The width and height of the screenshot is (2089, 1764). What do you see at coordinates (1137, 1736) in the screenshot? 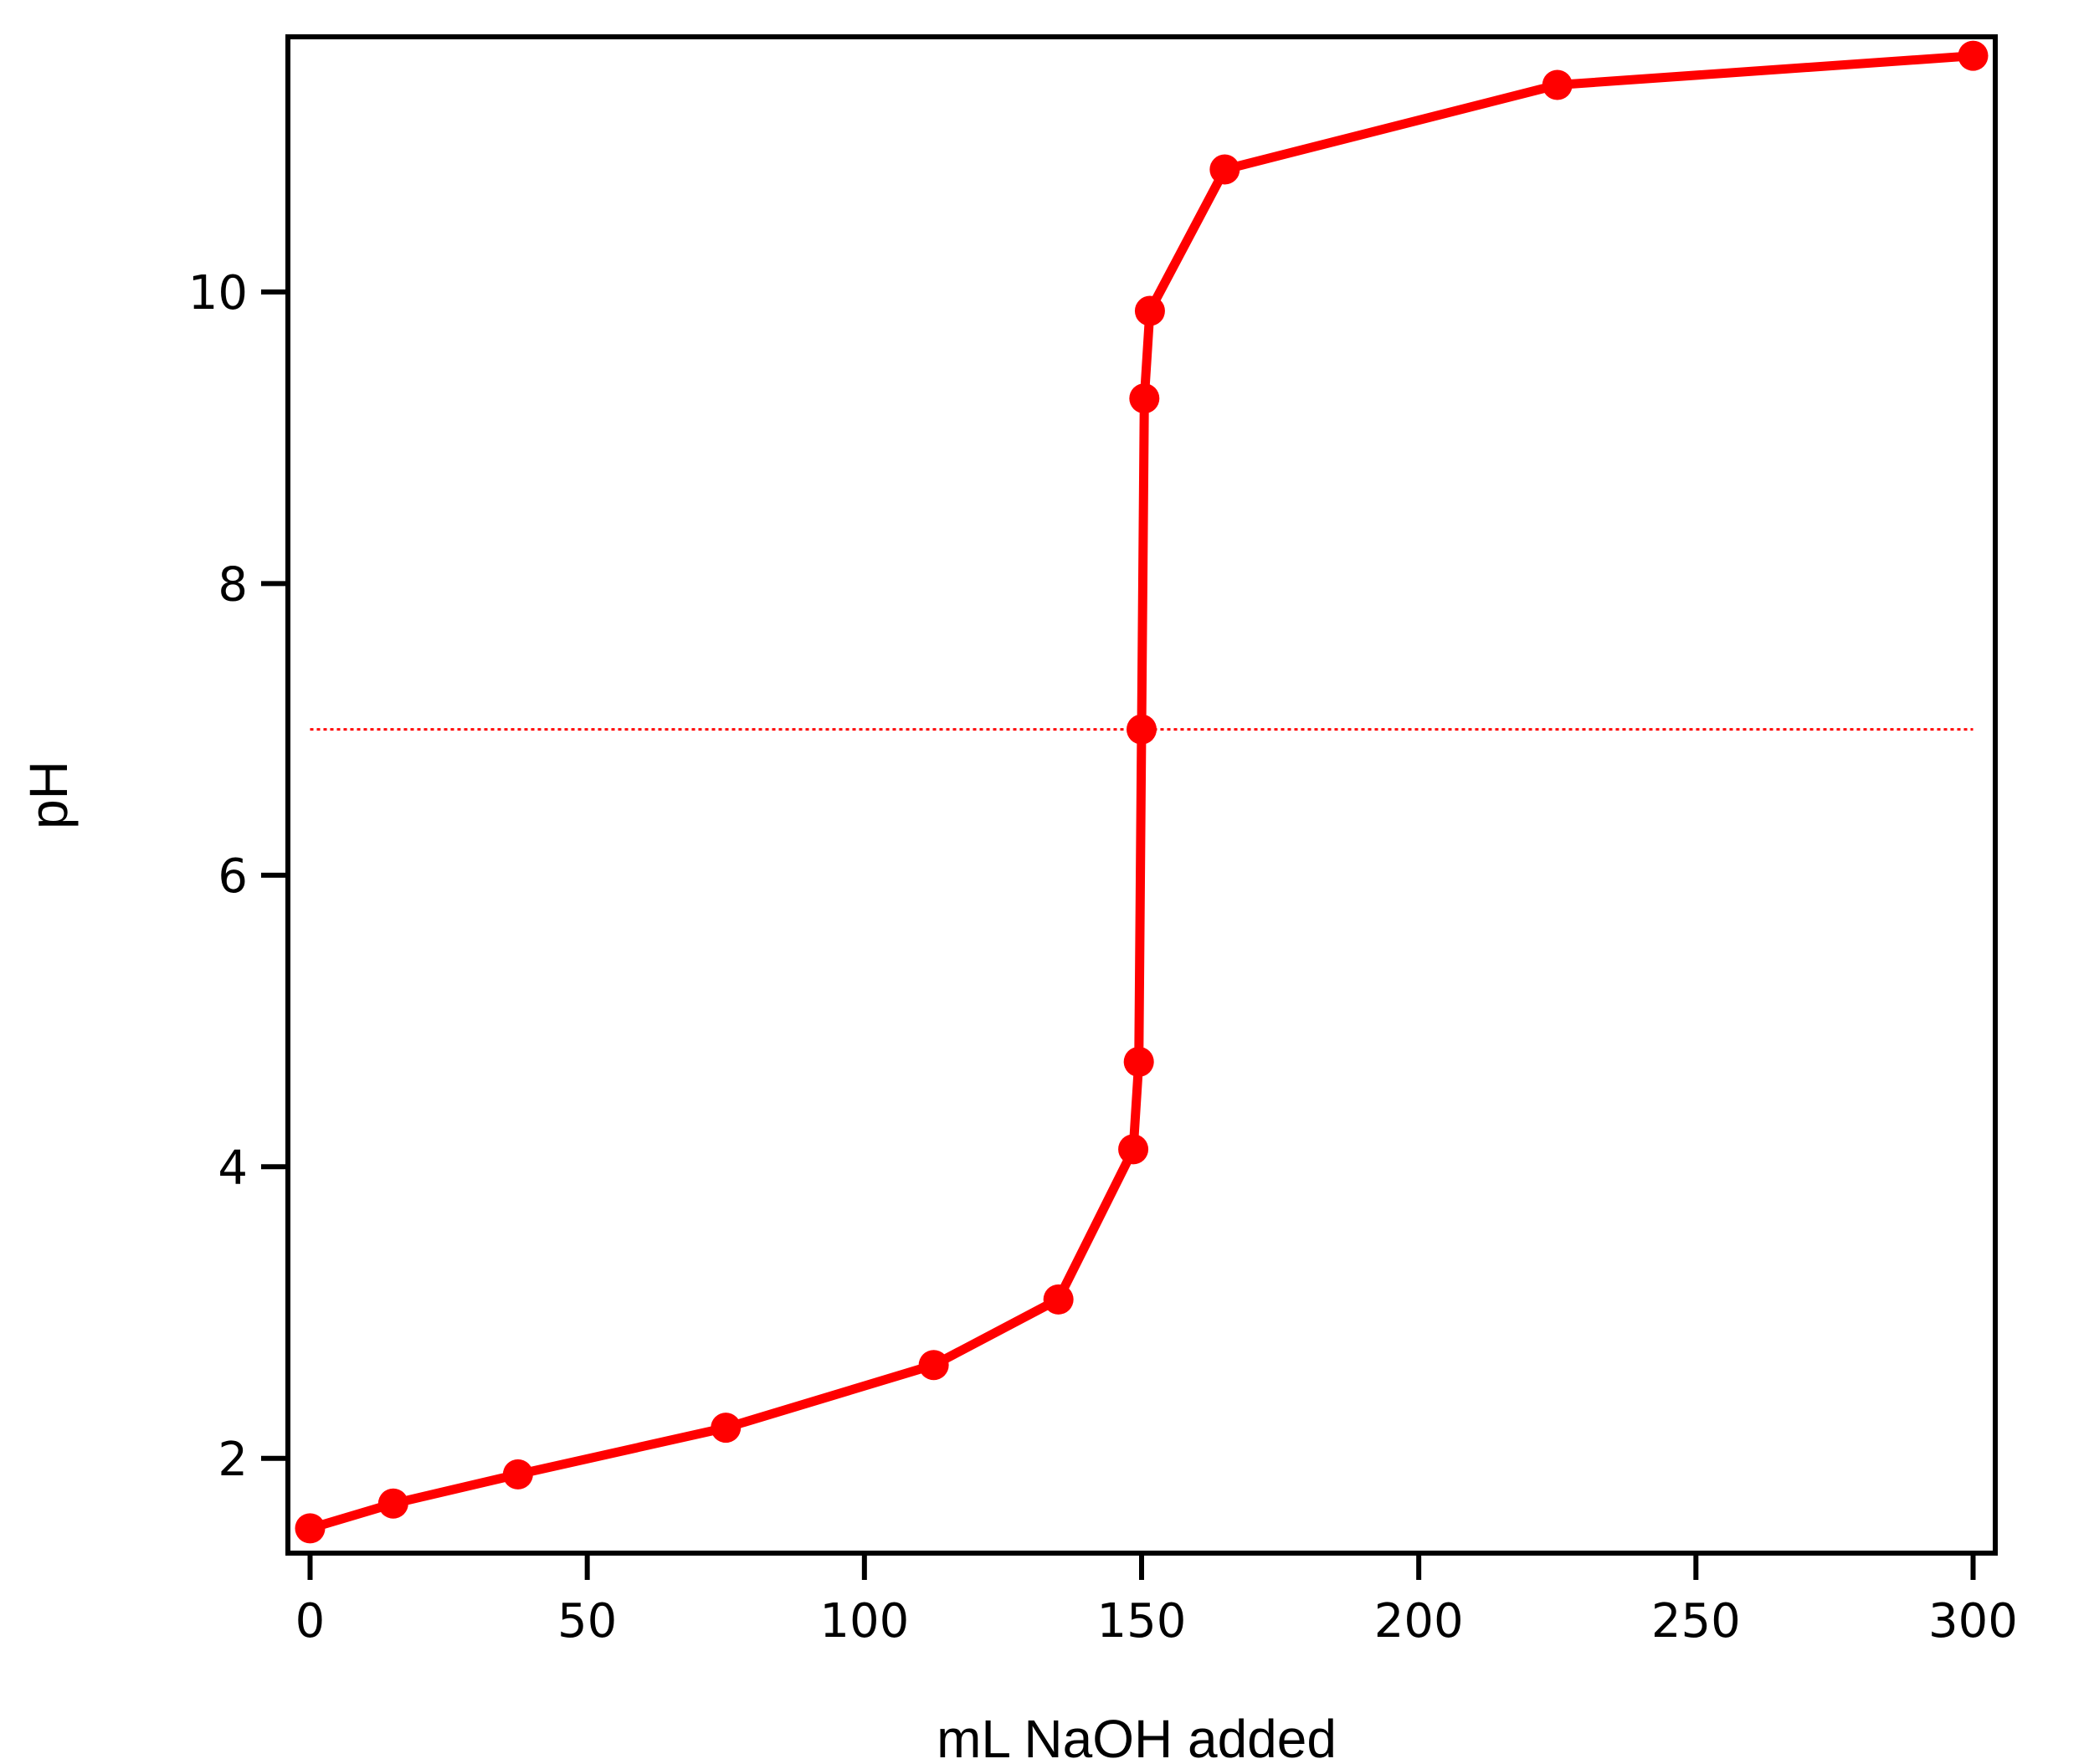
I see `x-axis-title: mL NaOH added` at bounding box center [1137, 1736].